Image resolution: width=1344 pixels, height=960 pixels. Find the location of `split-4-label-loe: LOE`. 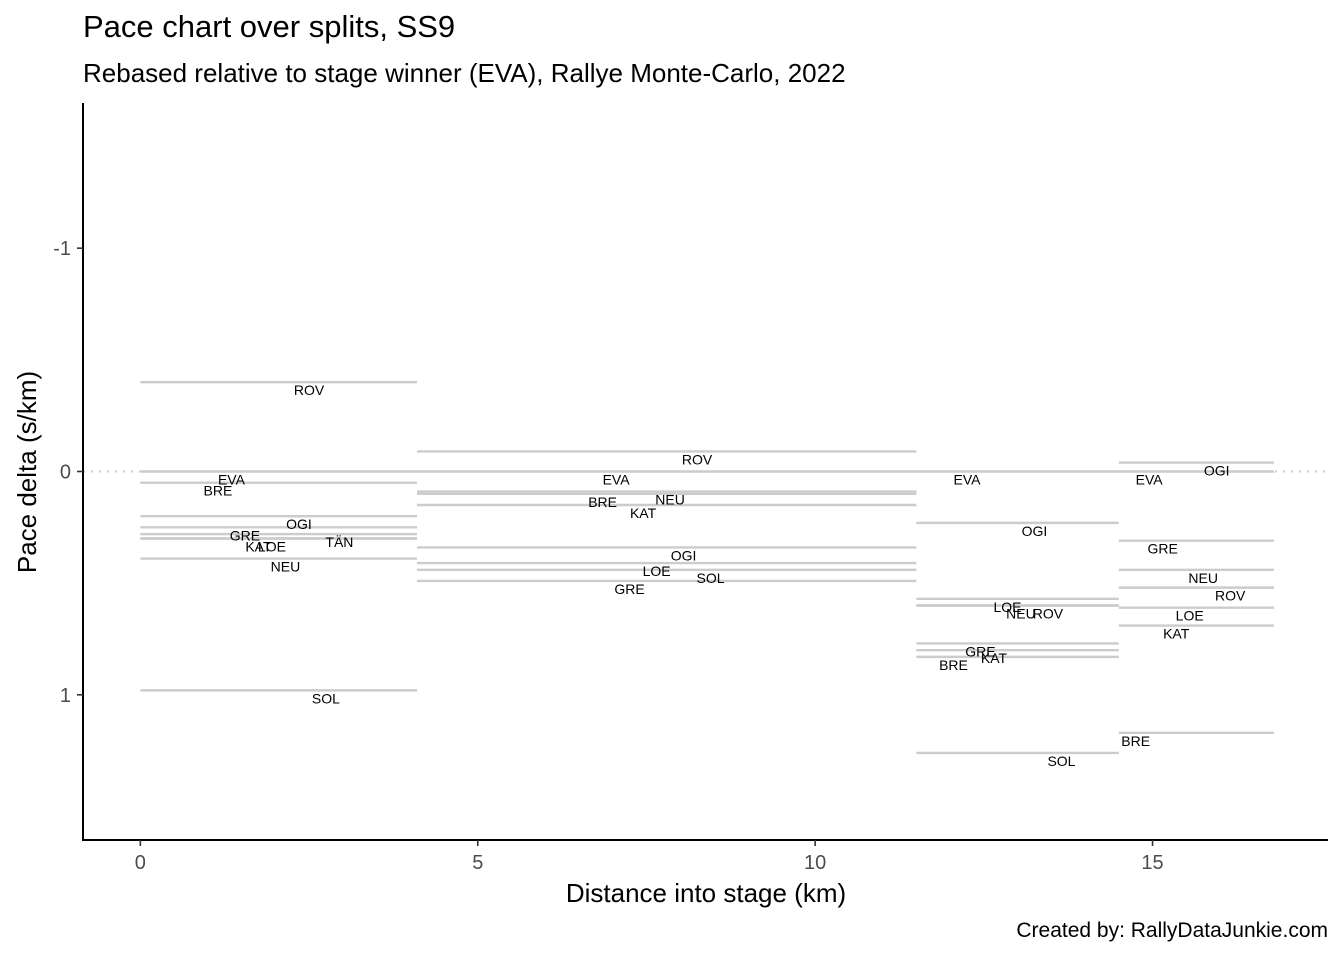

split-4-label-loe: LOE is located at coordinates (1190, 616).